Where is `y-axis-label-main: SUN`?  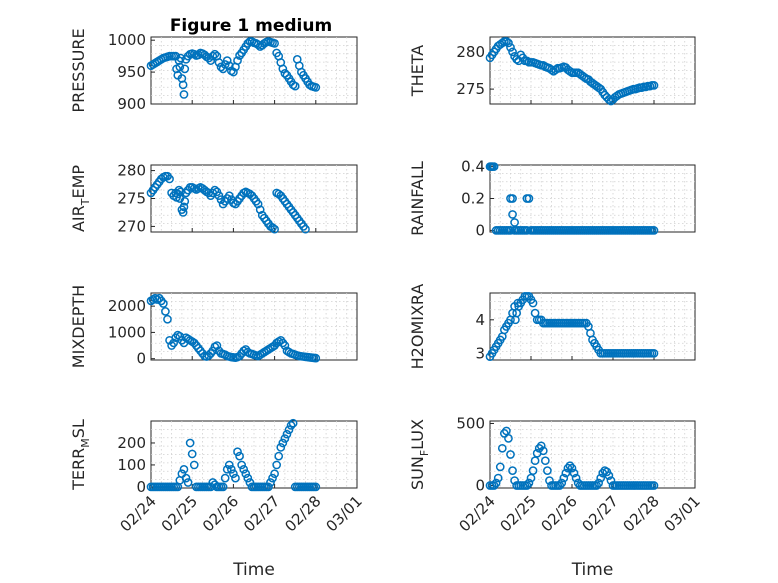 y-axis-label-main: SUN is located at coordinates (417, 473).